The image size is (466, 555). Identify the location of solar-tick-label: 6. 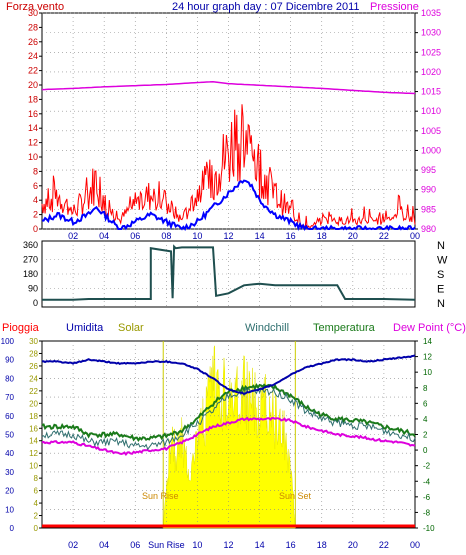
(36, 491).